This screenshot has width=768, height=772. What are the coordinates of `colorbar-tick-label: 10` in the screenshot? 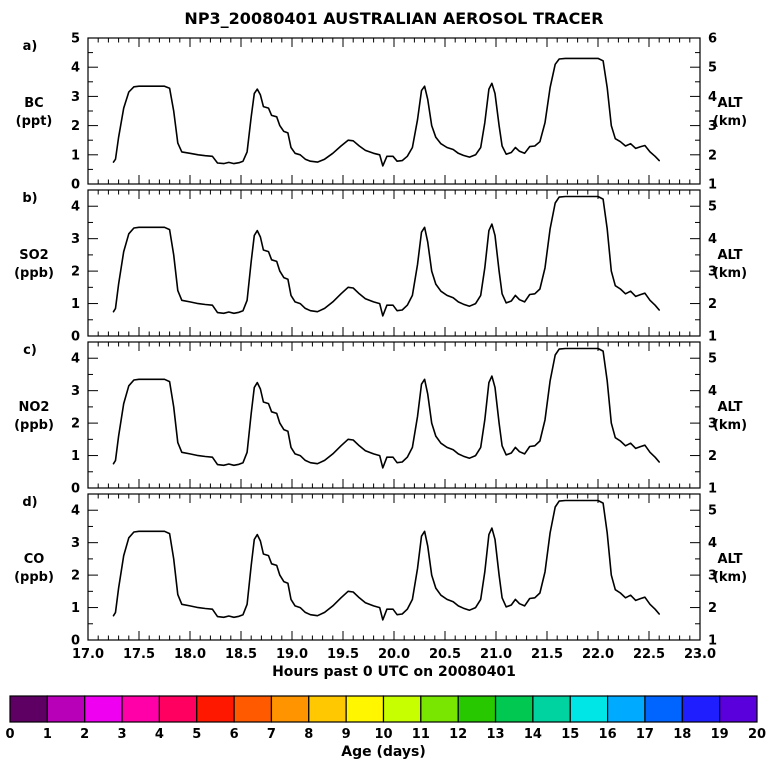 It's located at (383, 734).